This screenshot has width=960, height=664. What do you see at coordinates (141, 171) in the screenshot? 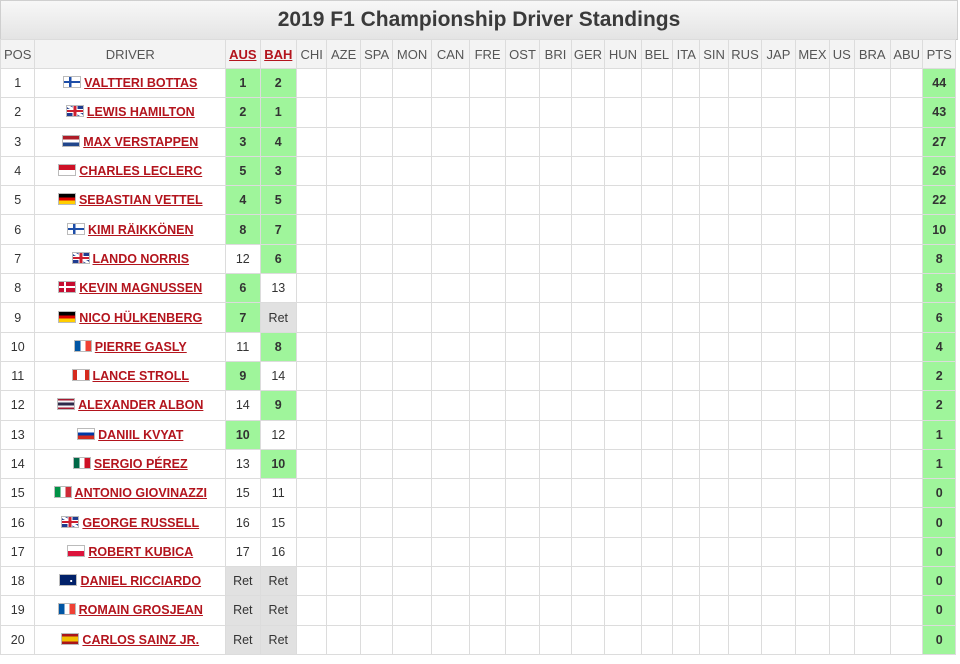
I see `driver-link: CHARLES LECLERC` at bounding box center [141, 171].